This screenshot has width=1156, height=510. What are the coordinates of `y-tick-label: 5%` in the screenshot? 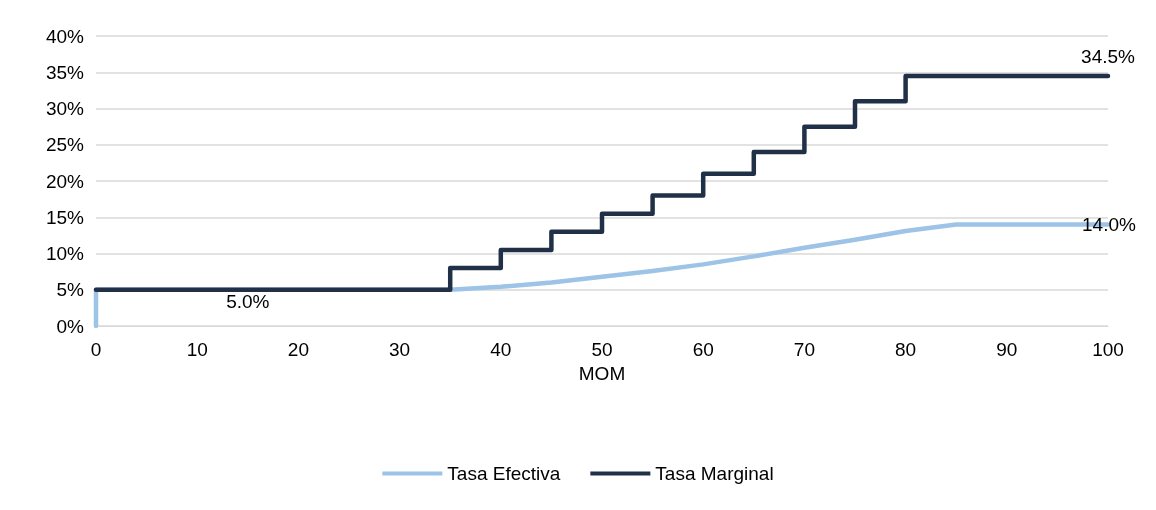 It's located at (70, 290).